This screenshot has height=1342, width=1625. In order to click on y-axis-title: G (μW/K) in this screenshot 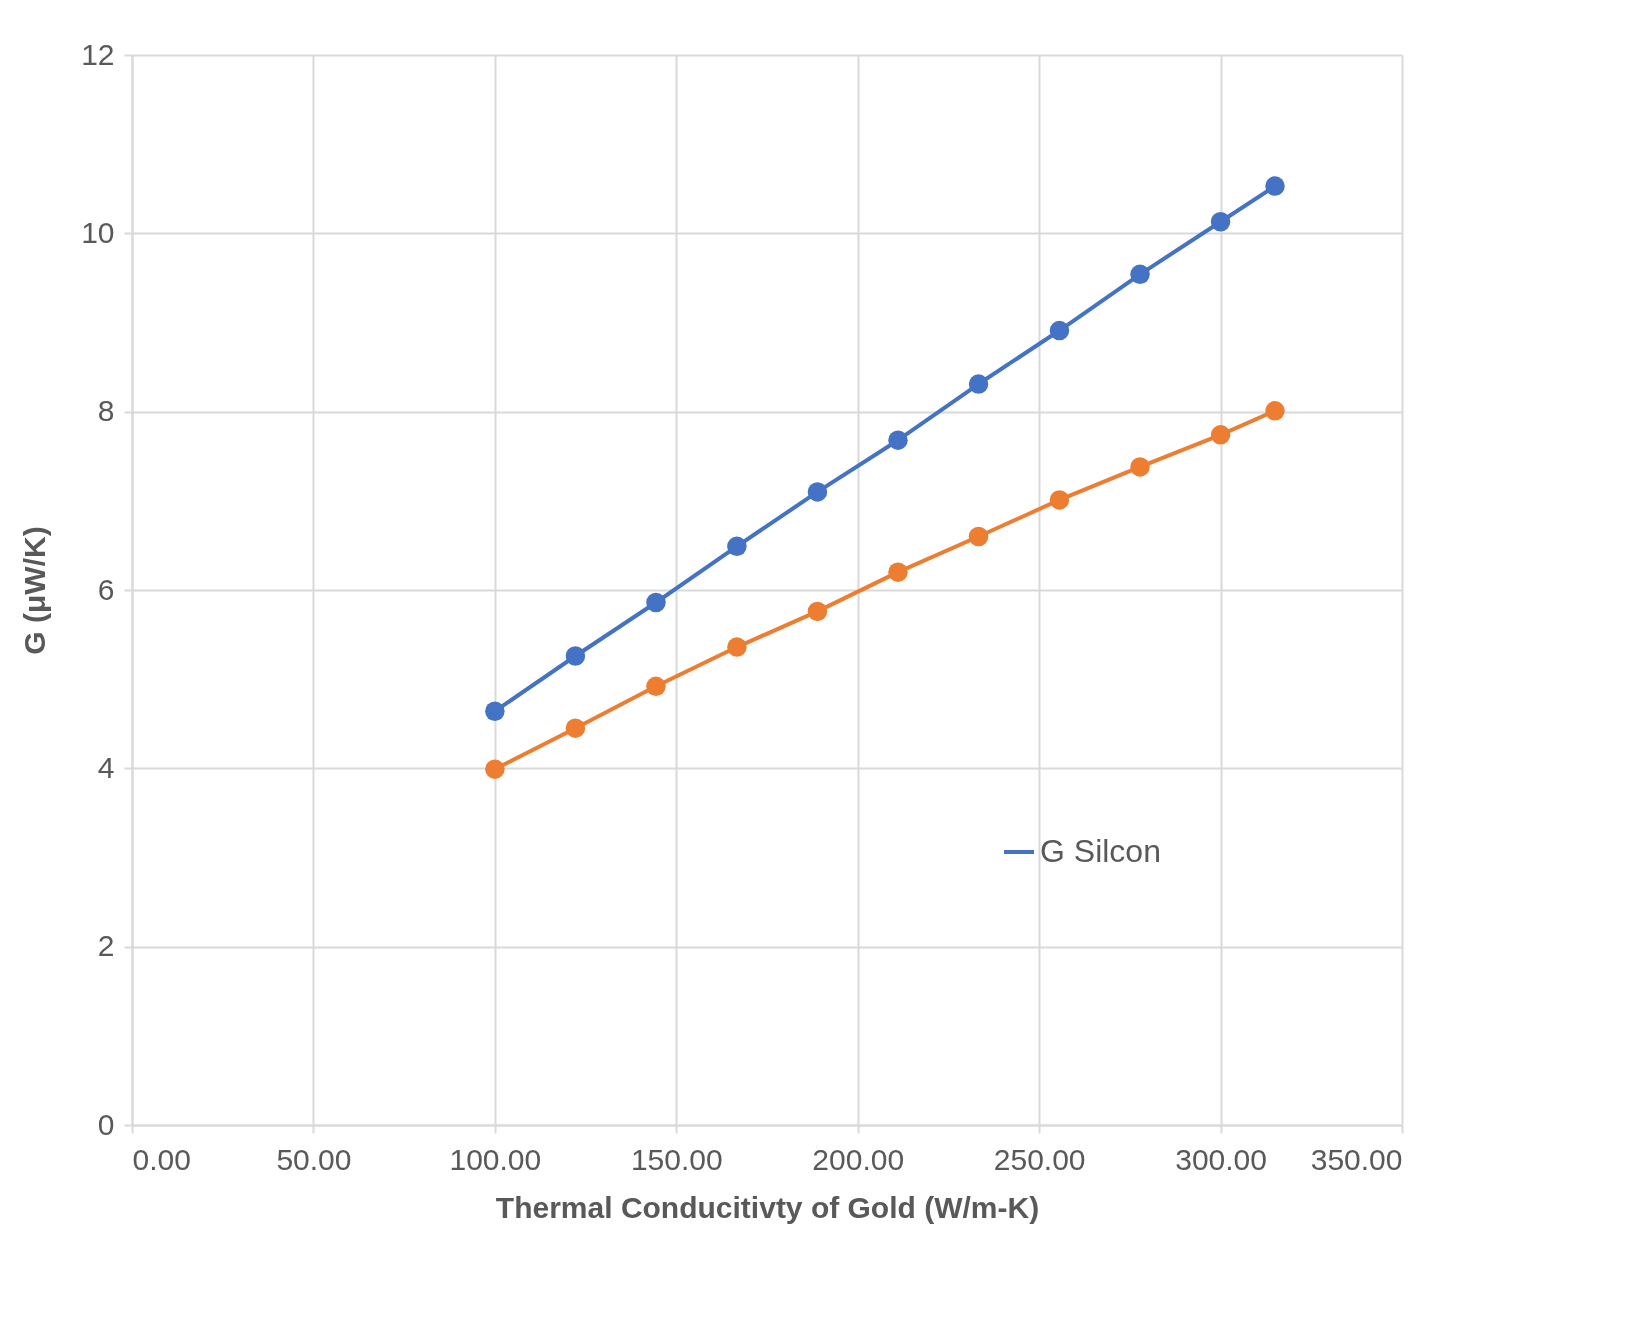, I will do `click(35, 590)`.